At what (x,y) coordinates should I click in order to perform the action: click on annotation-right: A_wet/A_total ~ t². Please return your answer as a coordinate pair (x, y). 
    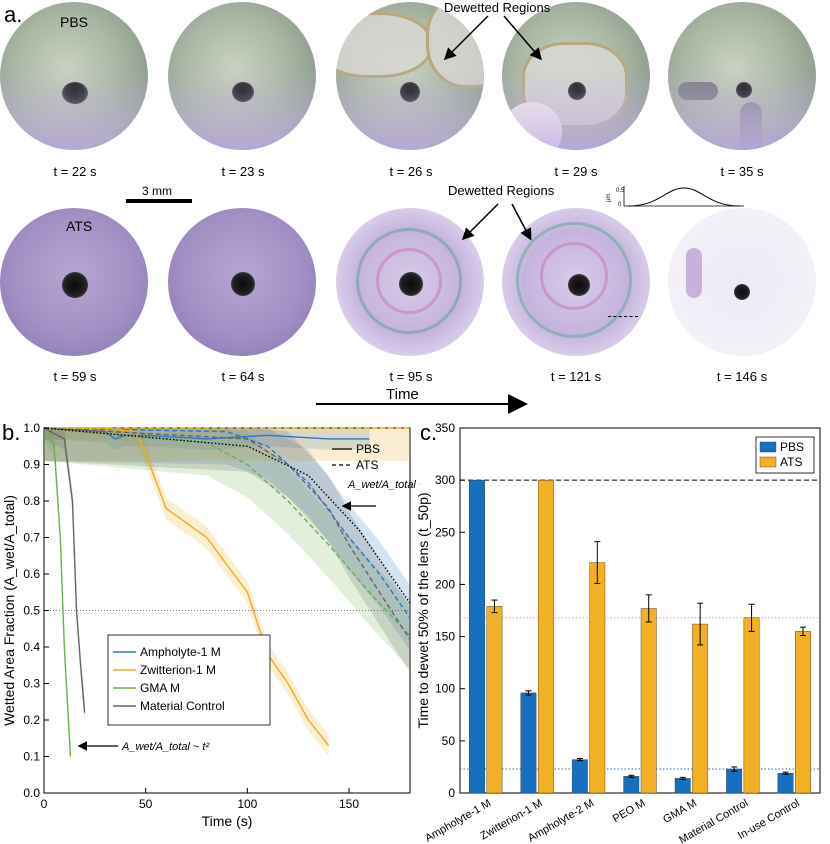
    Looking at the image, I should click on (383, 485).